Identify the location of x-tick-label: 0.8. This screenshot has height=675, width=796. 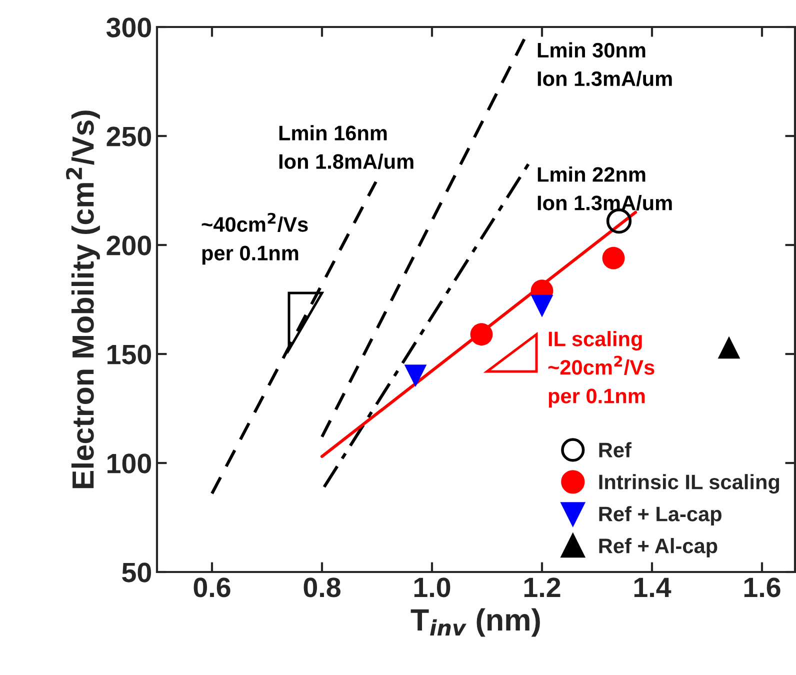
(322, 588).